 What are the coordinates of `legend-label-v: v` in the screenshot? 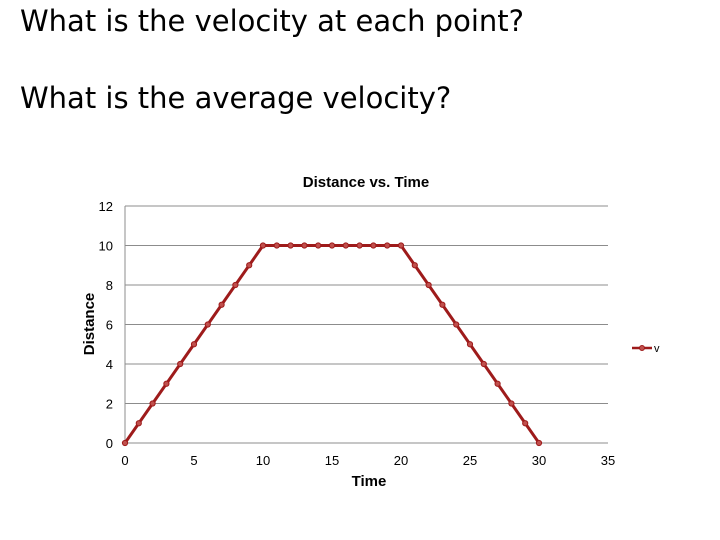 It's located at (657, 349).